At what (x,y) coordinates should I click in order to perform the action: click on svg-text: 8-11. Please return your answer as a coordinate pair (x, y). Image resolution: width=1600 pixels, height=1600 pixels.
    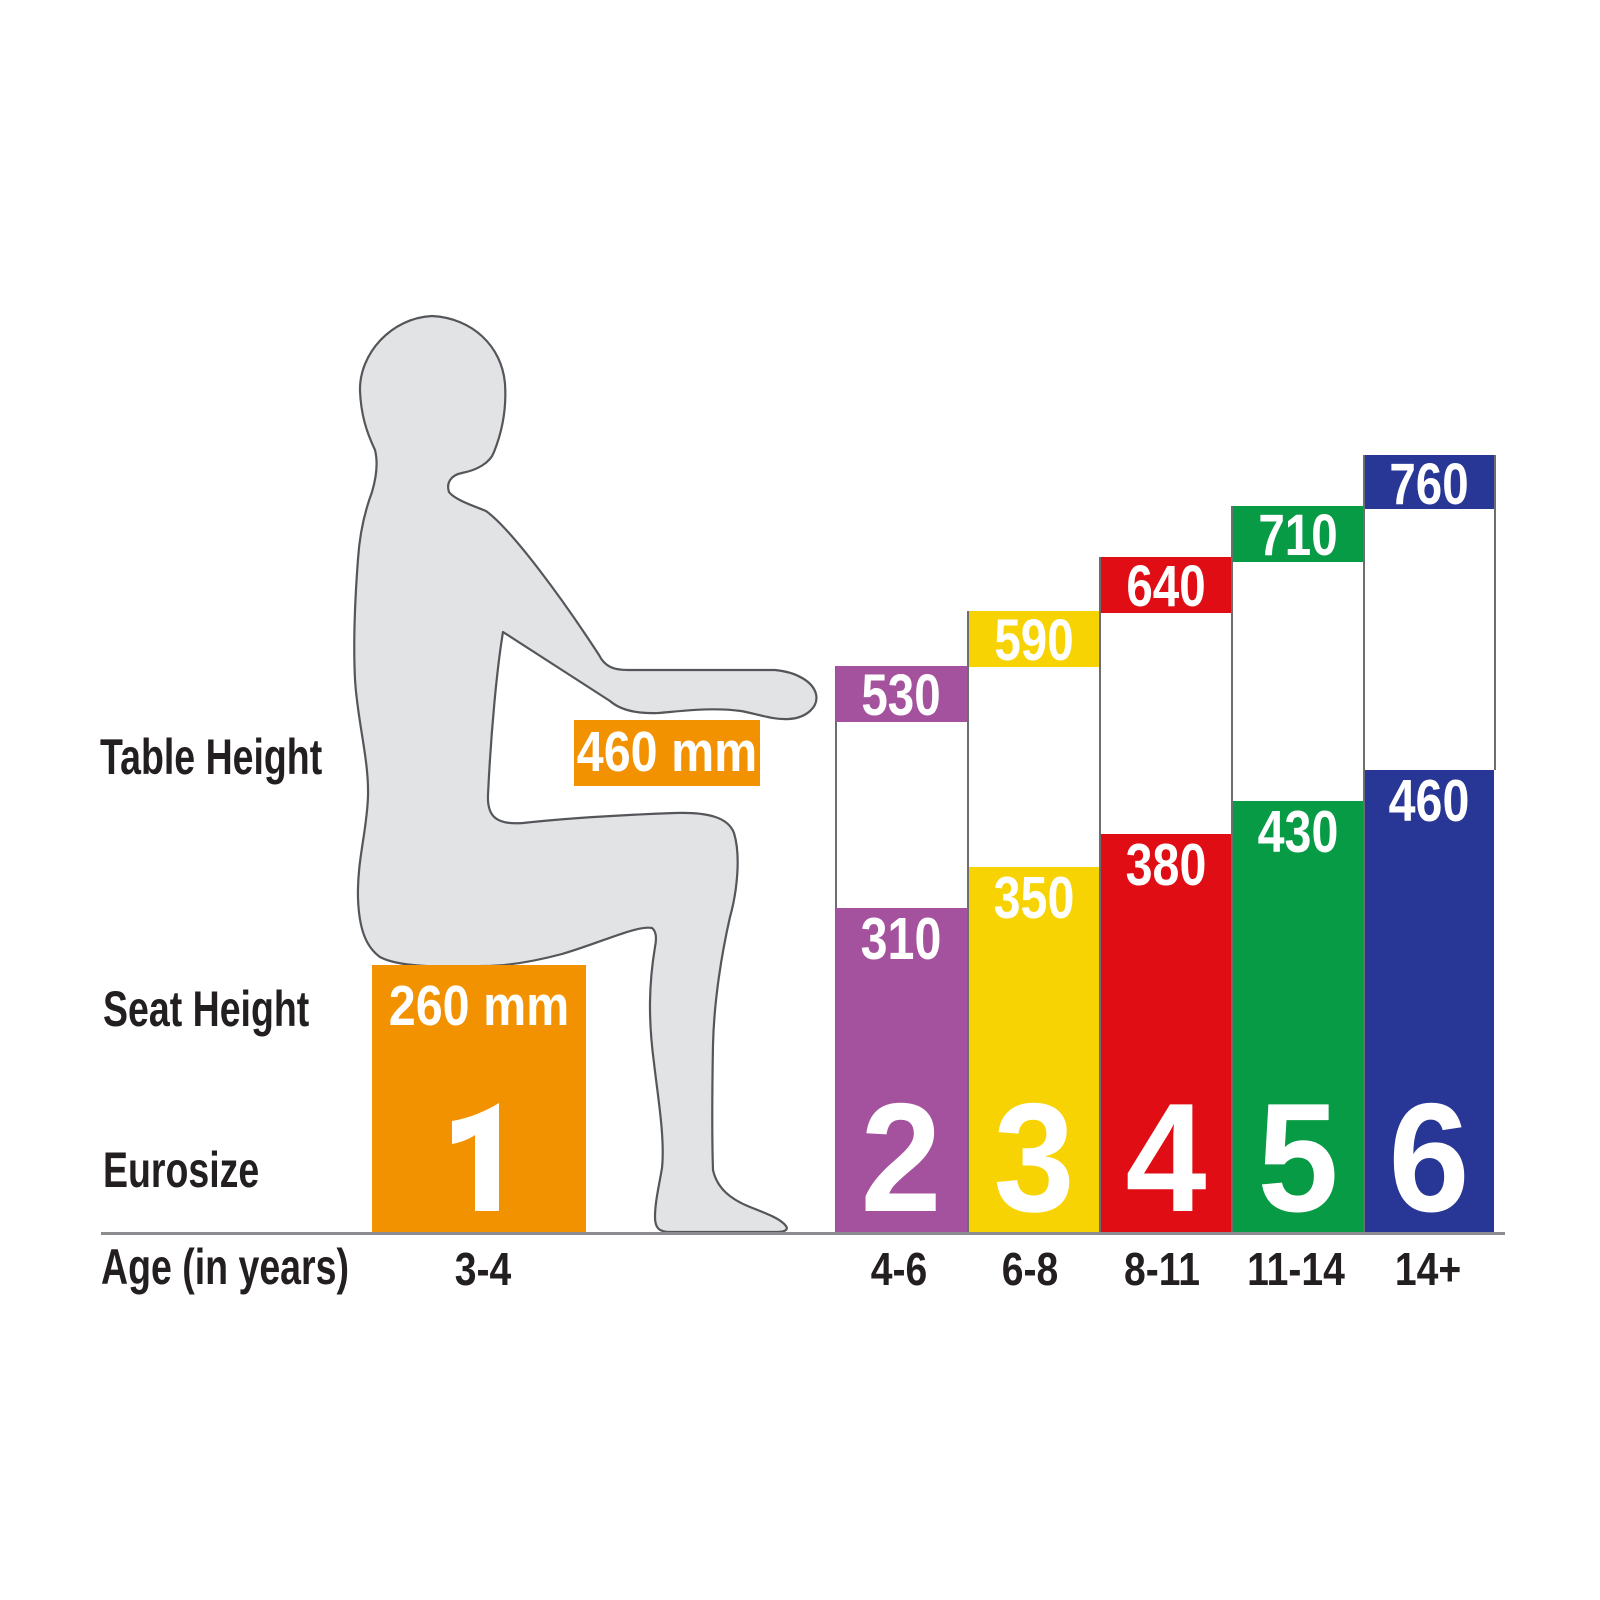
    Looking at the image, I should click on (1162, 1270).